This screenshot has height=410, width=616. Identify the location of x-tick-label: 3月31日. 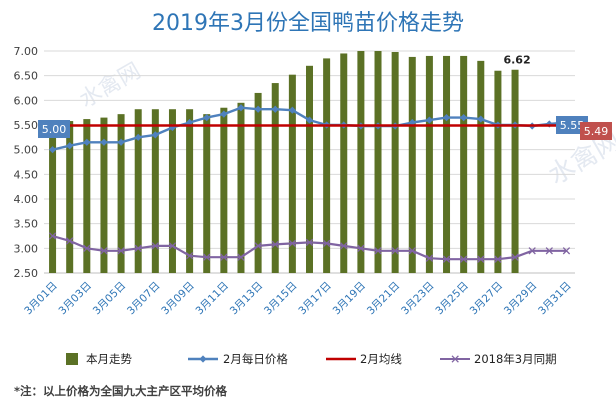
(555, 299).